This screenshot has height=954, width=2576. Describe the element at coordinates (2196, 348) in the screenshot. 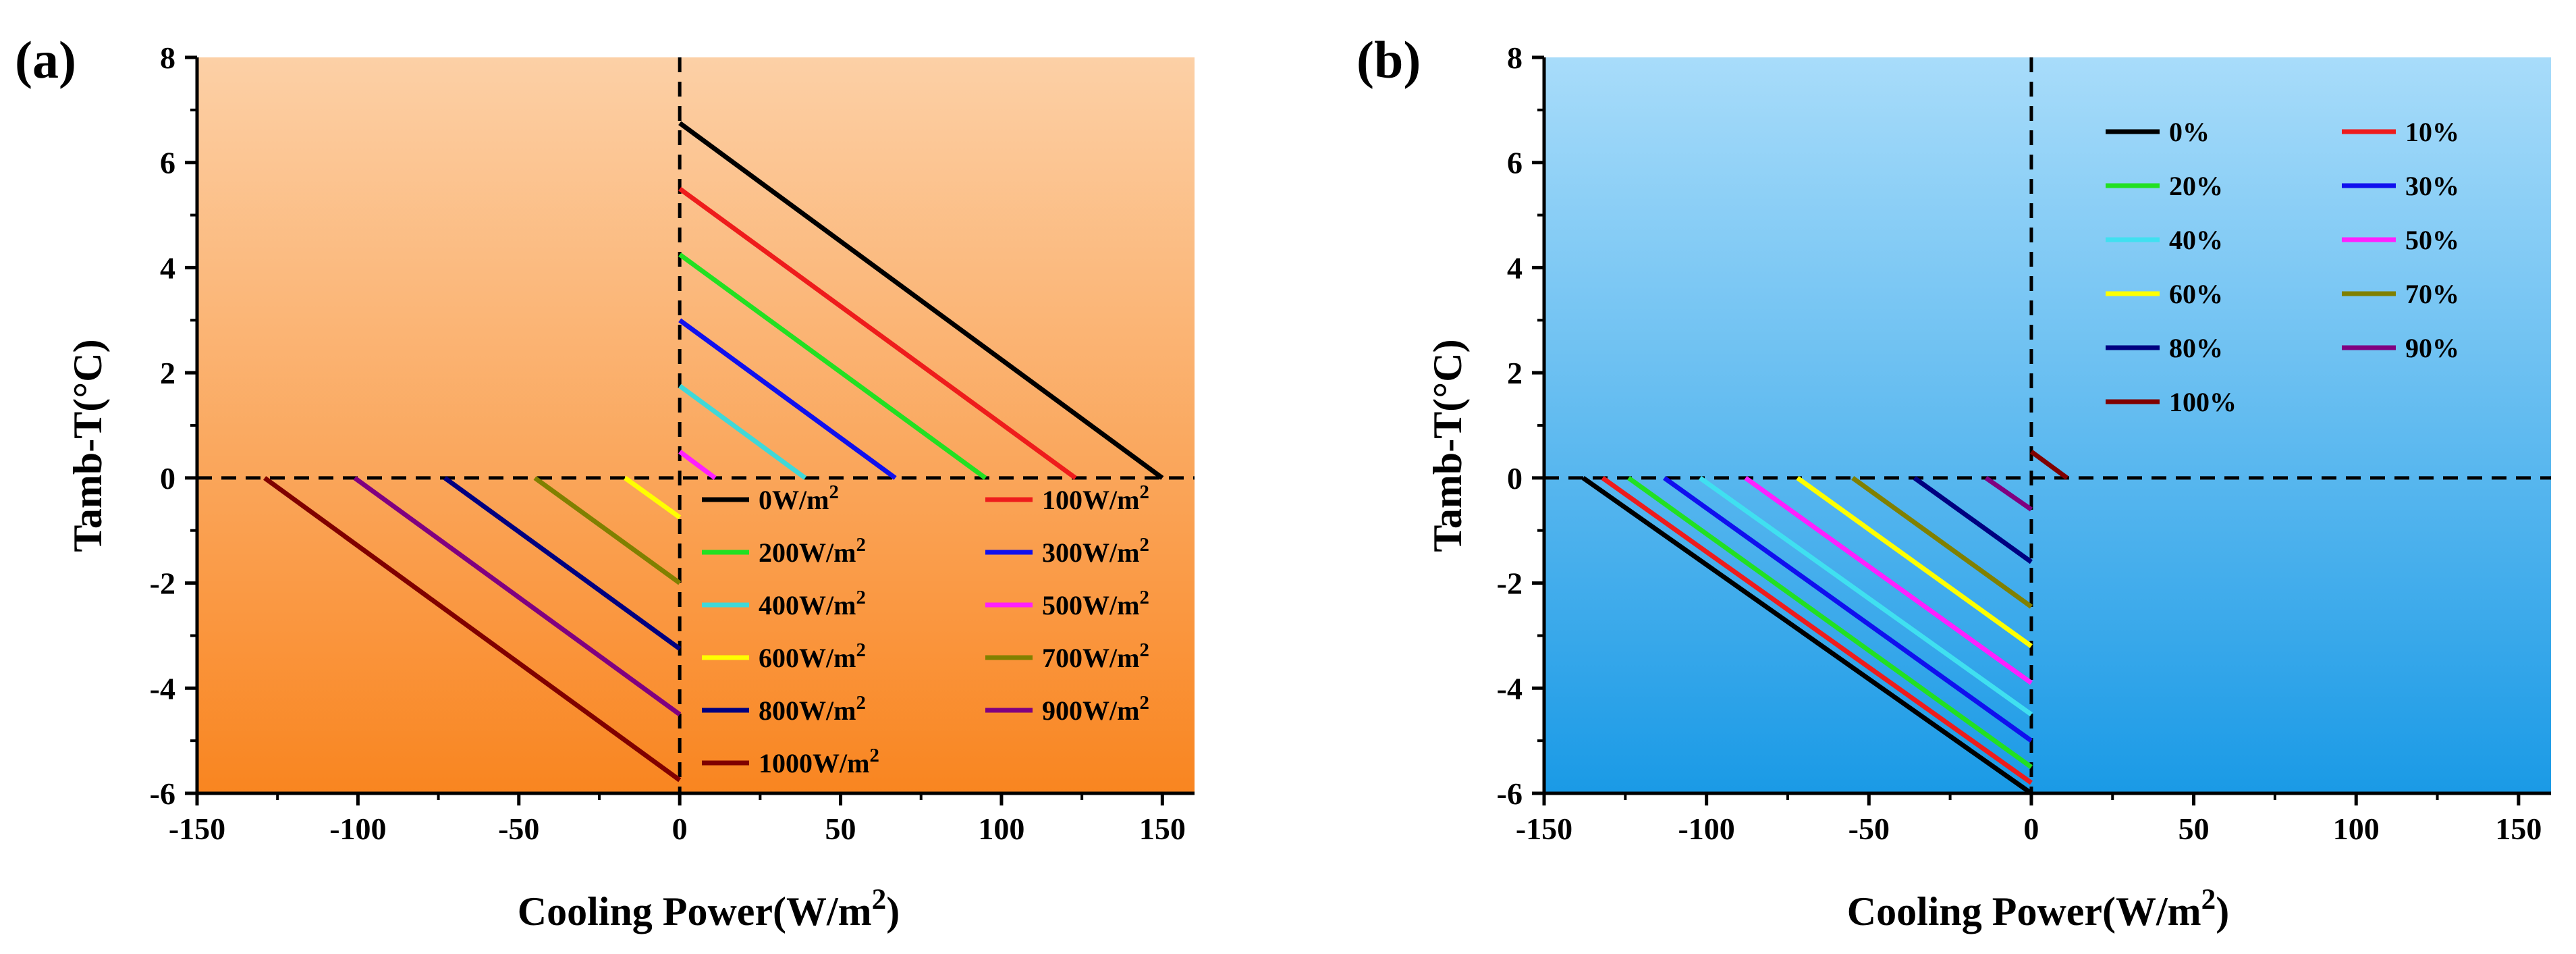

I see `legend-label: 80%` at that location.